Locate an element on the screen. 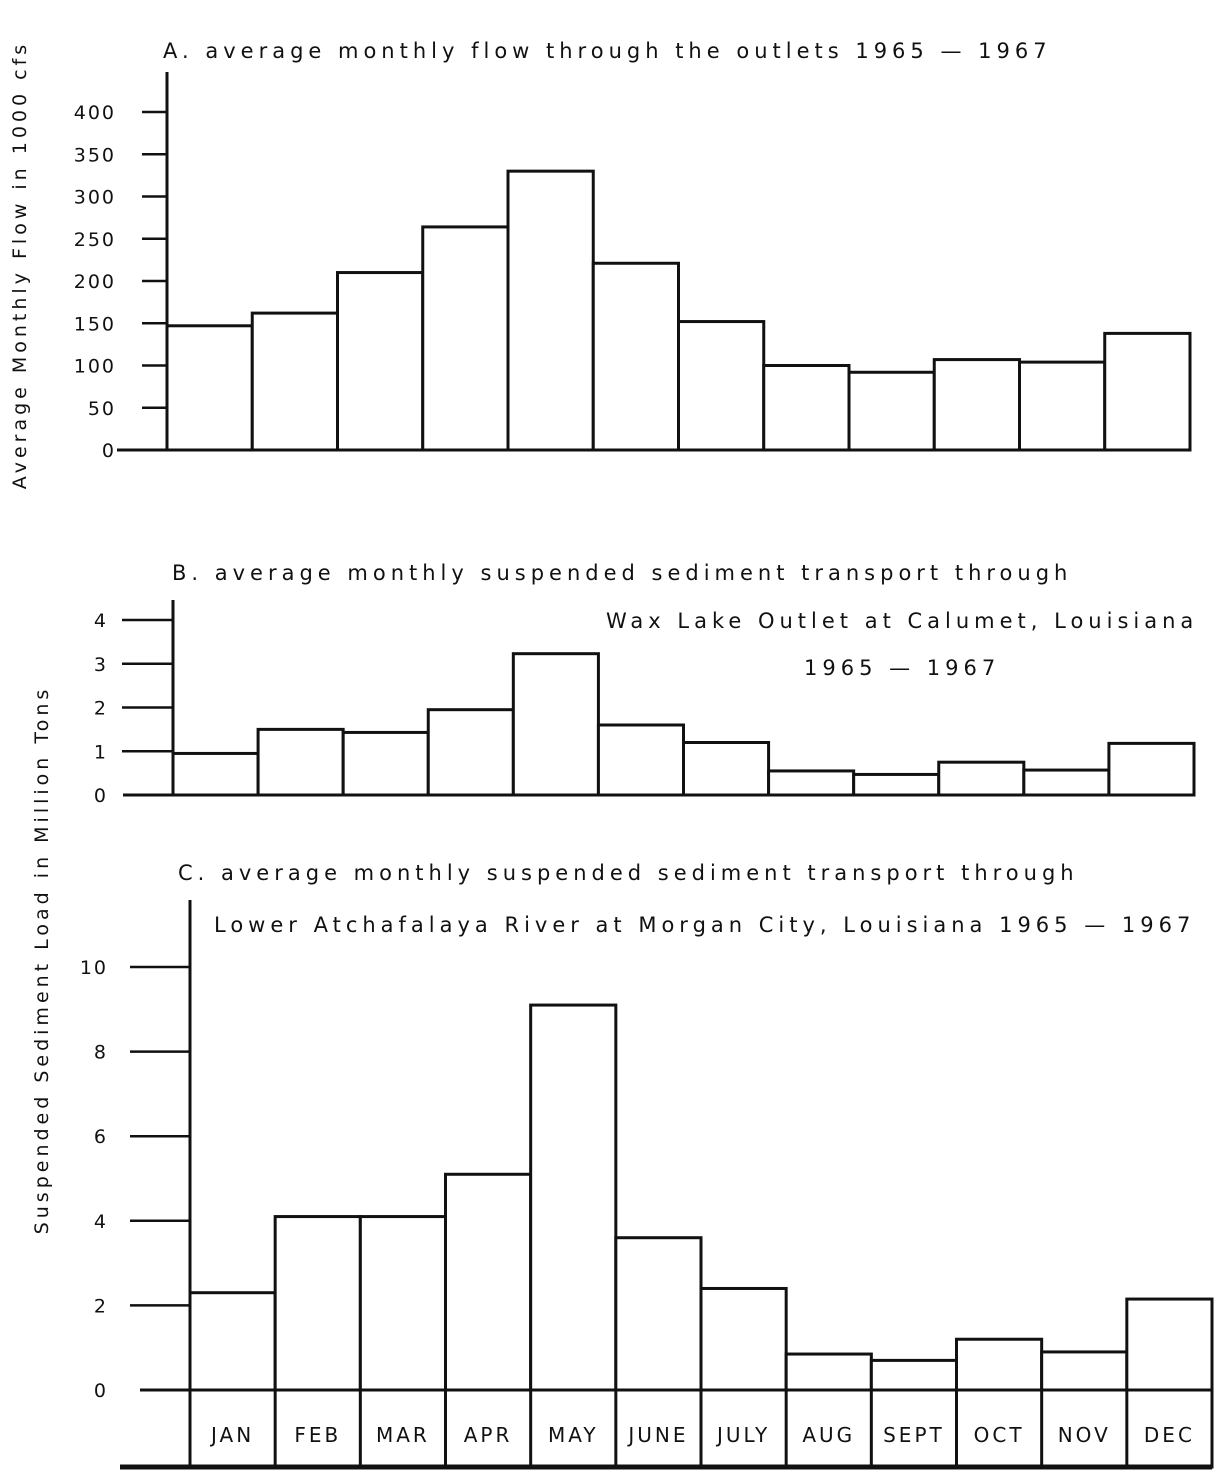  y-tick-label: 8 is located at coordinates (101, 1053).